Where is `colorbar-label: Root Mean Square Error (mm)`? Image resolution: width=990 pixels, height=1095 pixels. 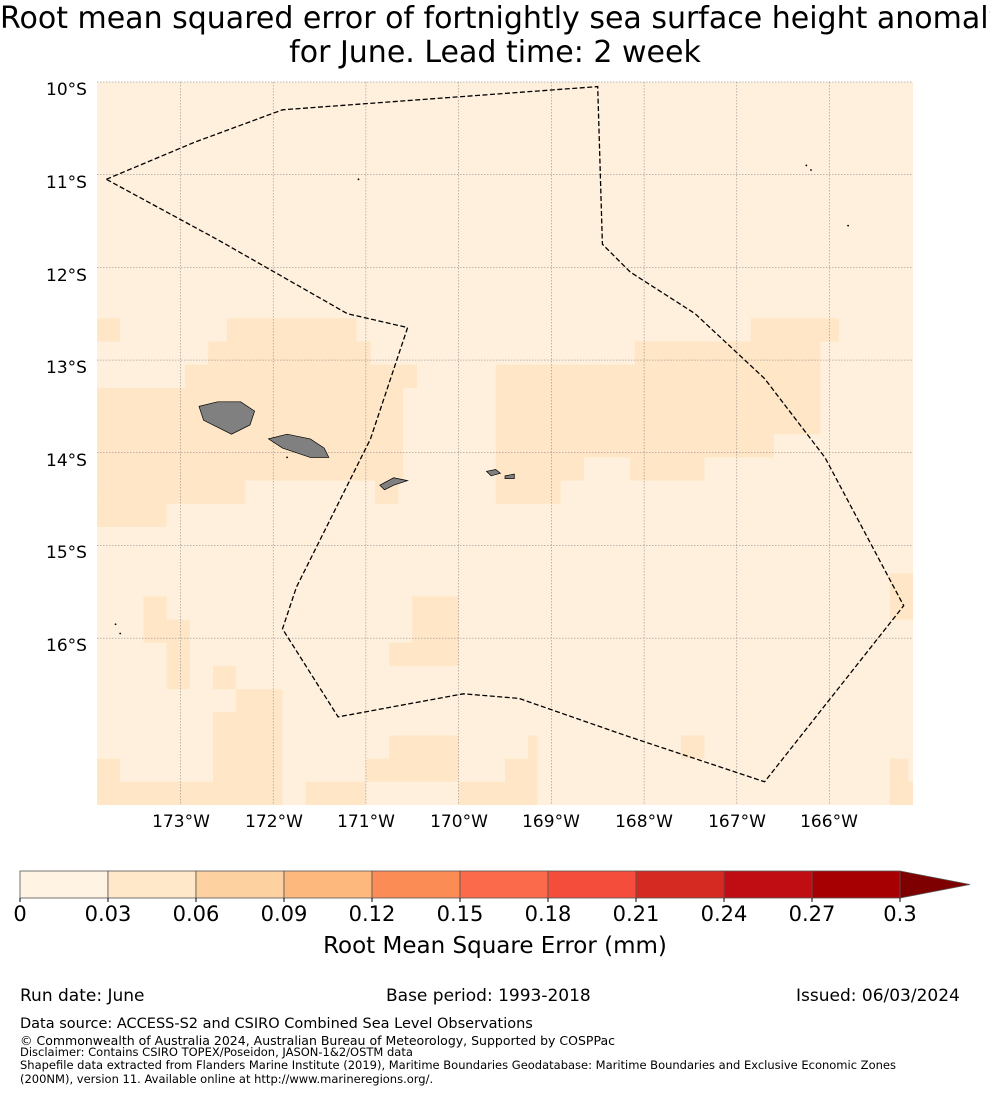 colorbar-label: Root Mean Square Error (mm) is located at coordinates (495, 946).